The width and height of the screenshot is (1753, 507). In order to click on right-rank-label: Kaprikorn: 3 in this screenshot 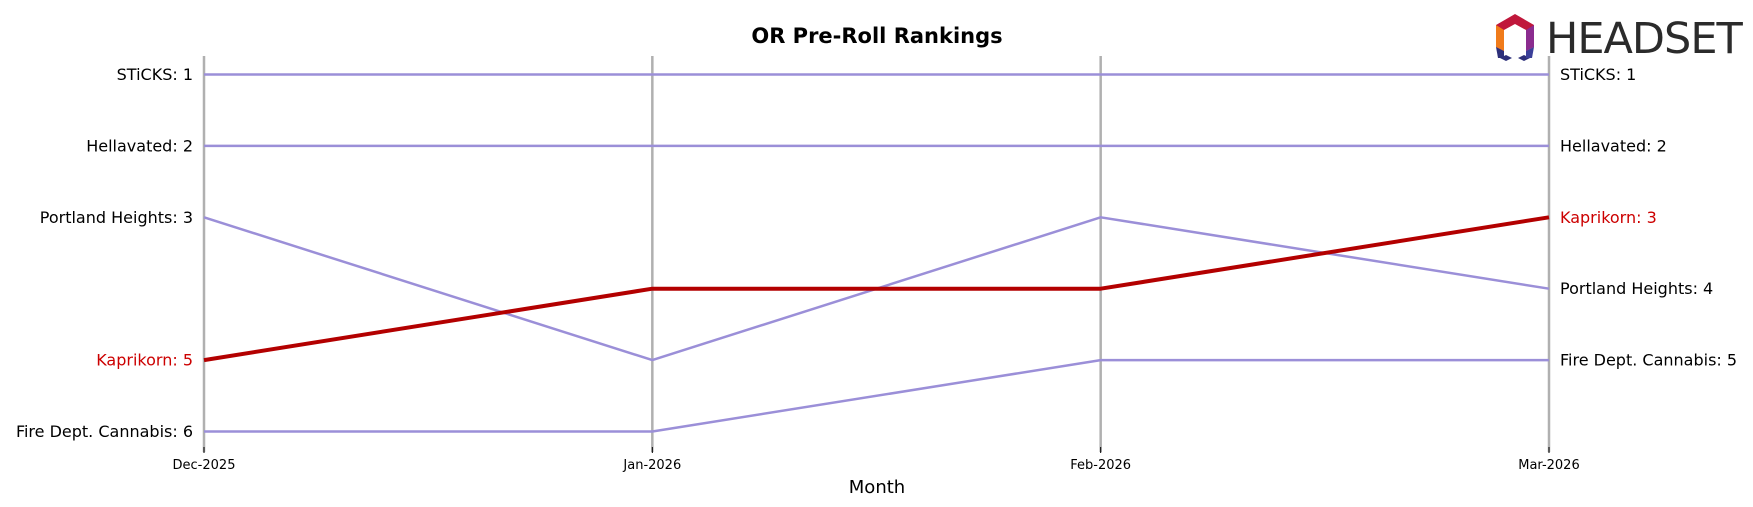, I will do `click(1608, 217)`.